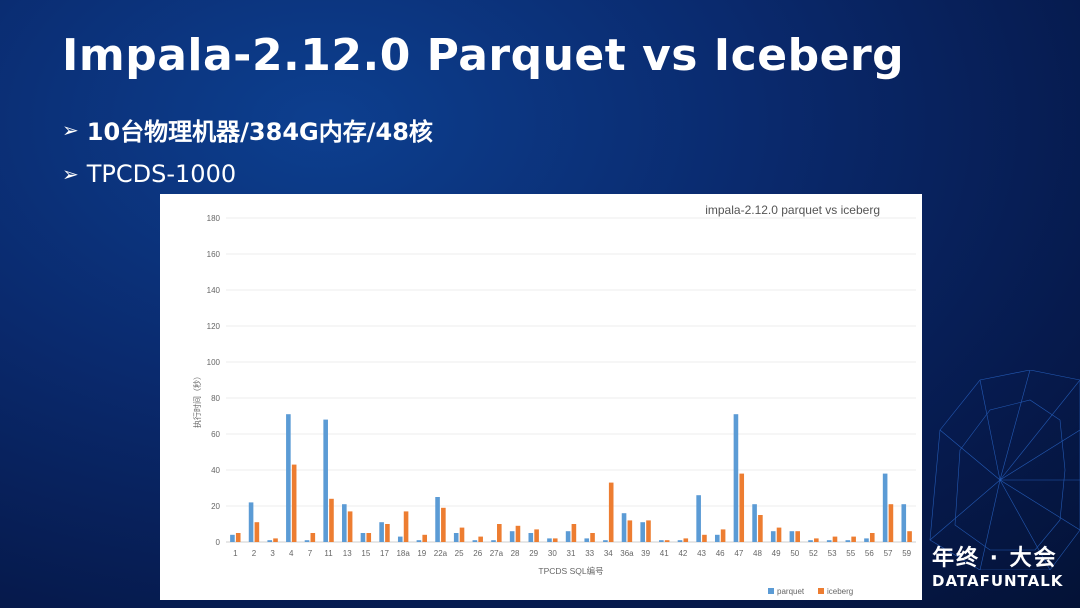 The width and height of the screenshot is (1080, 608). Describe the element at coordinates (214, 362) in the screenshot. I see `y-tick-label: 100` at that location.